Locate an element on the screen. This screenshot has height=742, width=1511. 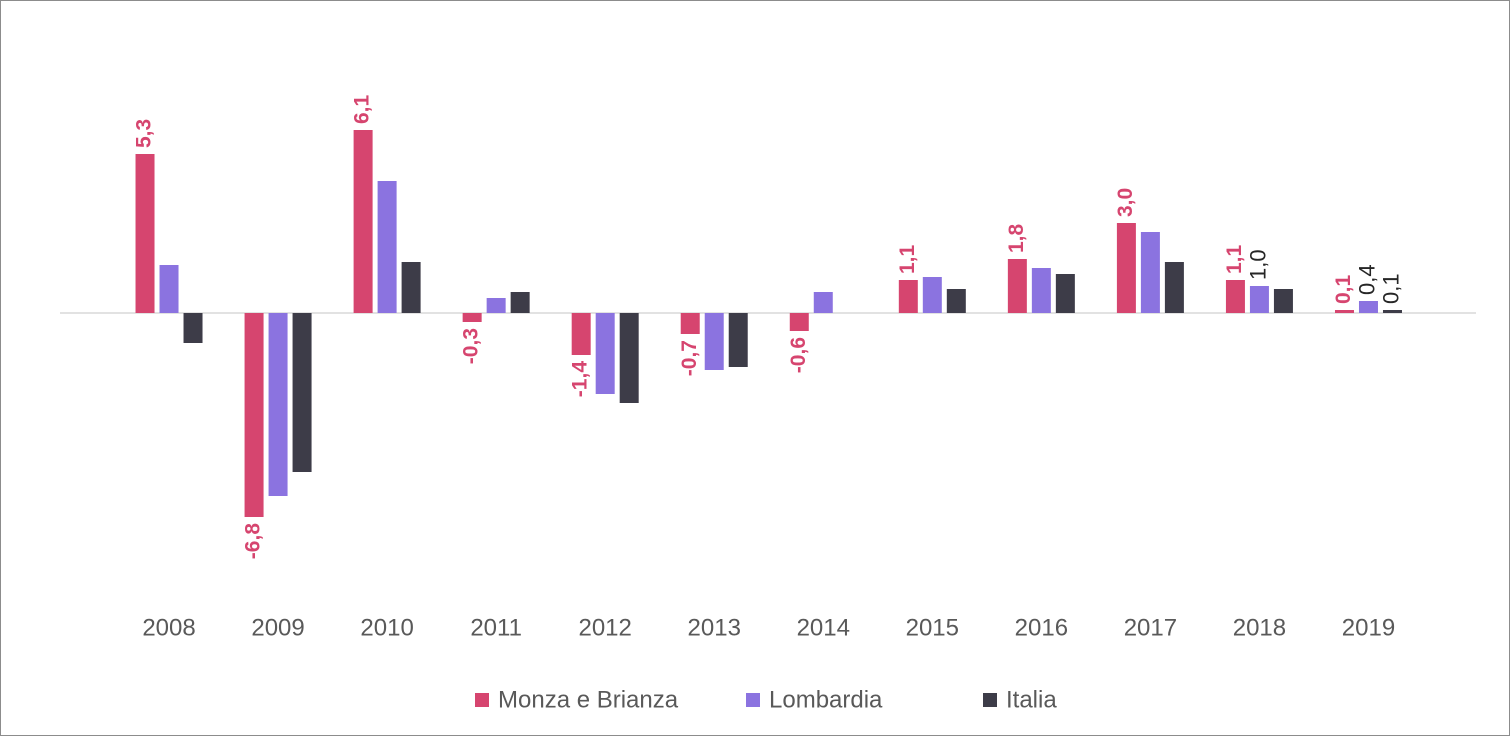
data-label: 6,1 is located at coordinates (362, 109).